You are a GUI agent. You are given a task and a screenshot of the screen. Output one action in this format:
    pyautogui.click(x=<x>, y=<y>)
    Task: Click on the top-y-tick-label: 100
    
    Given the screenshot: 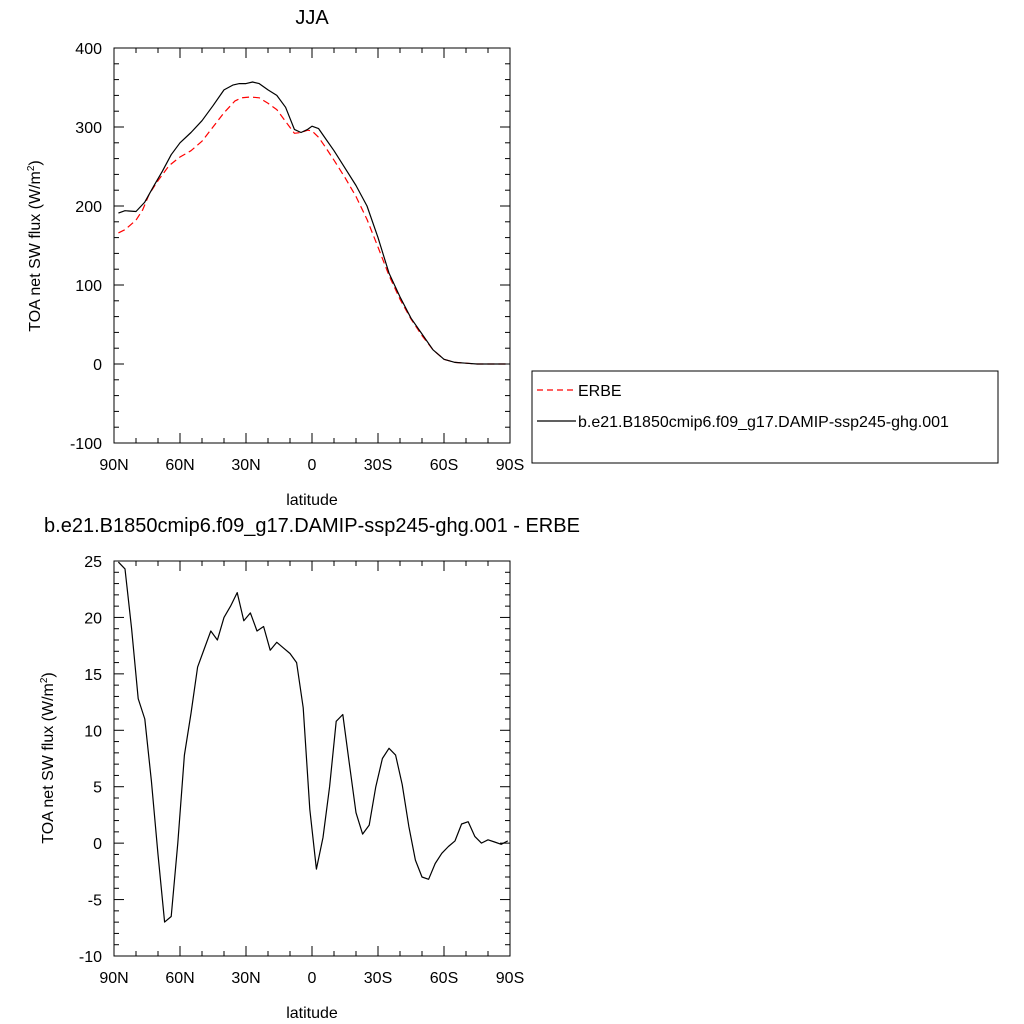 What is the action you would take?
    pyautogui.click(x=88, y=286)
    